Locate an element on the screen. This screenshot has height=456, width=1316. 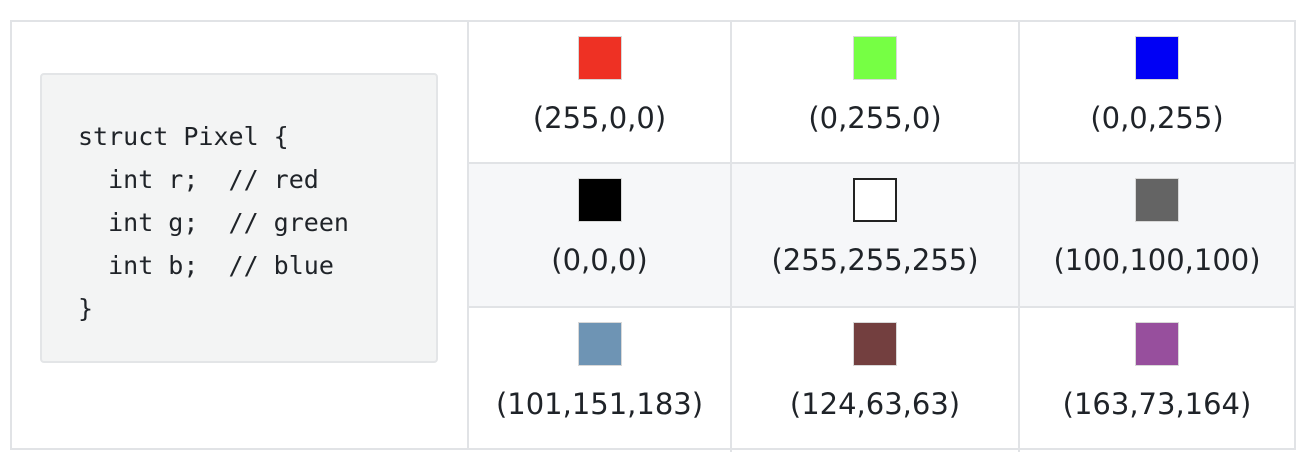
swatch-cell-brown: (124,63,63) is located at coordinates (876, 380).